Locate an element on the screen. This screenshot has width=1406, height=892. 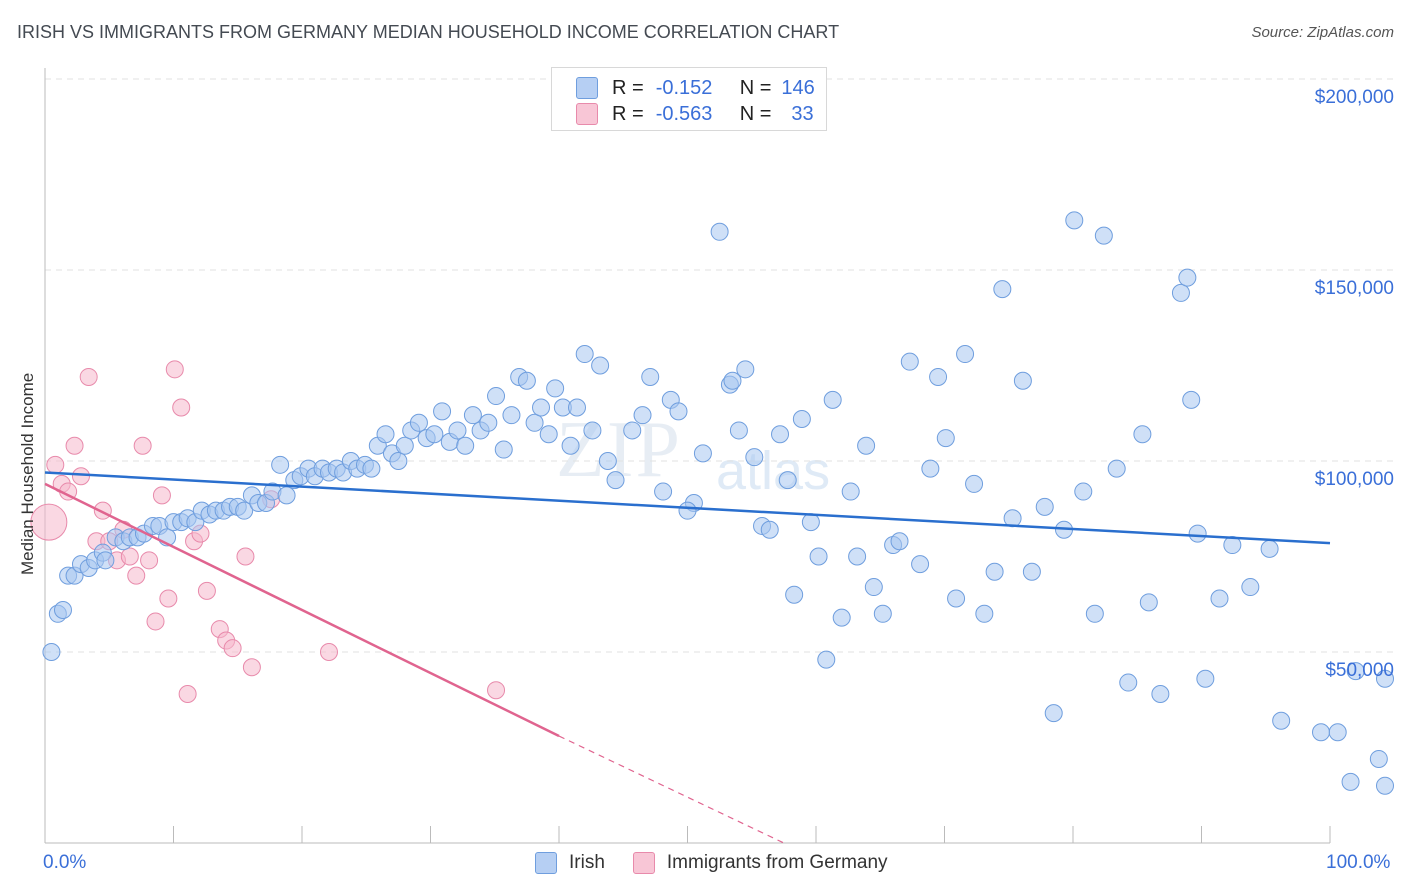
y-tick-label: $150,000 is located at coordinates (1354, 288).